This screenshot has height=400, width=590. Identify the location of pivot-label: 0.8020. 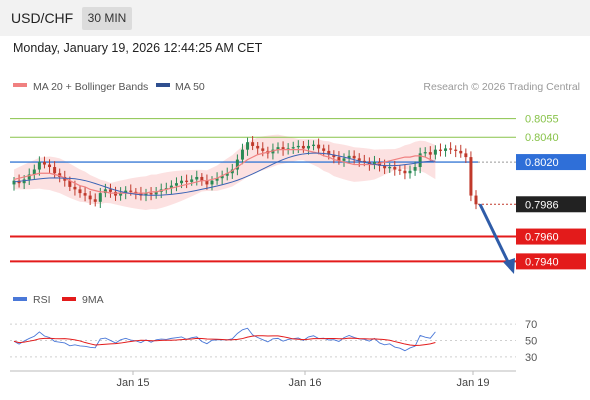
(542, 163).